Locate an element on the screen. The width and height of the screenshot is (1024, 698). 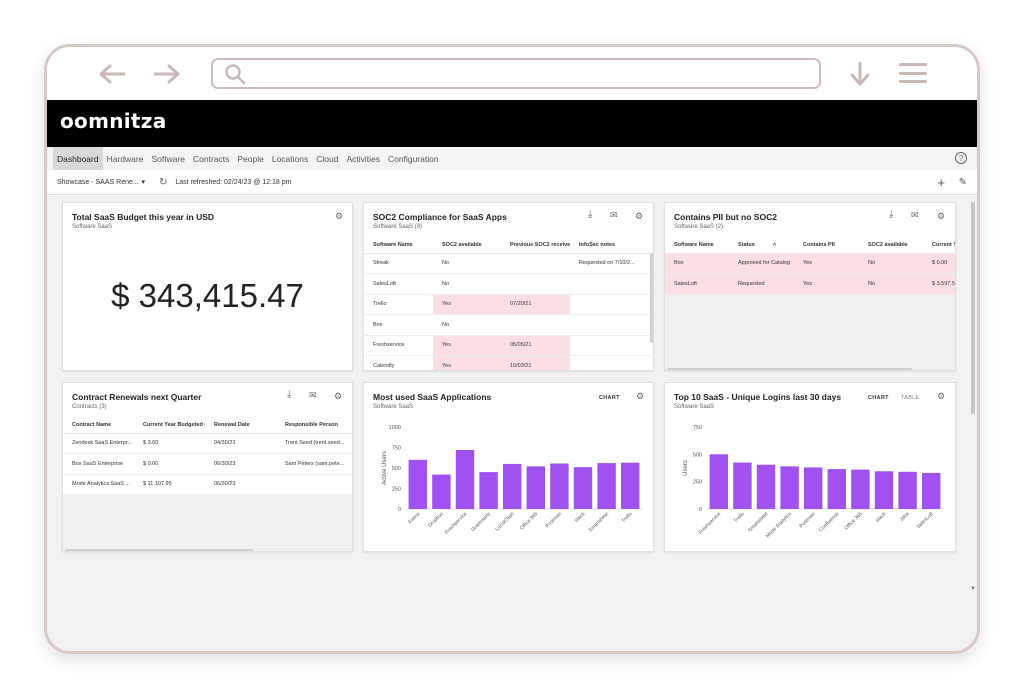
table-row: Box No is located at coordinates (507, 325).